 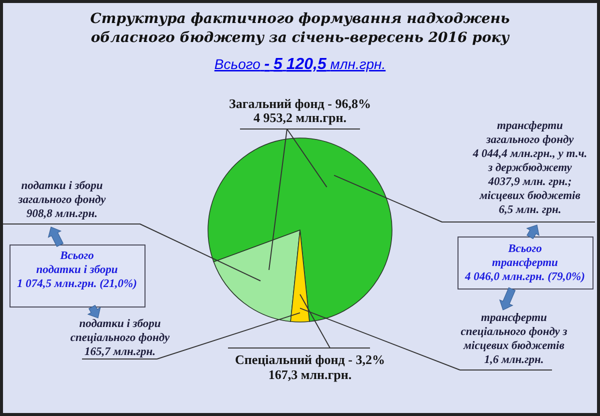 I want to click on slice-label: Спеціальний фонд - 3,2%, so click(x=310, y=359).